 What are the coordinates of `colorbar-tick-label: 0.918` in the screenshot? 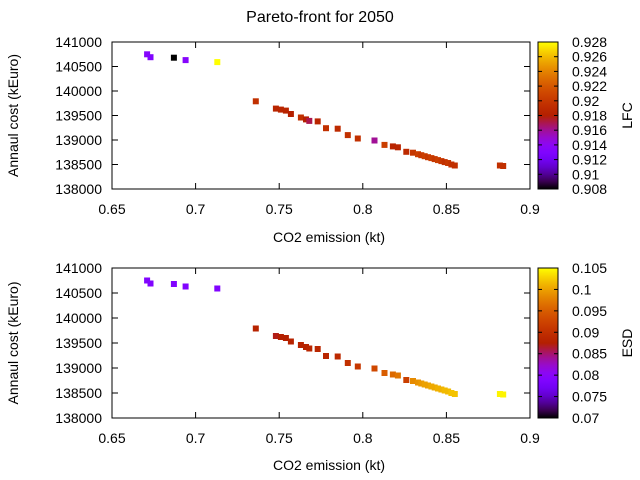 It's located at (589, 116).